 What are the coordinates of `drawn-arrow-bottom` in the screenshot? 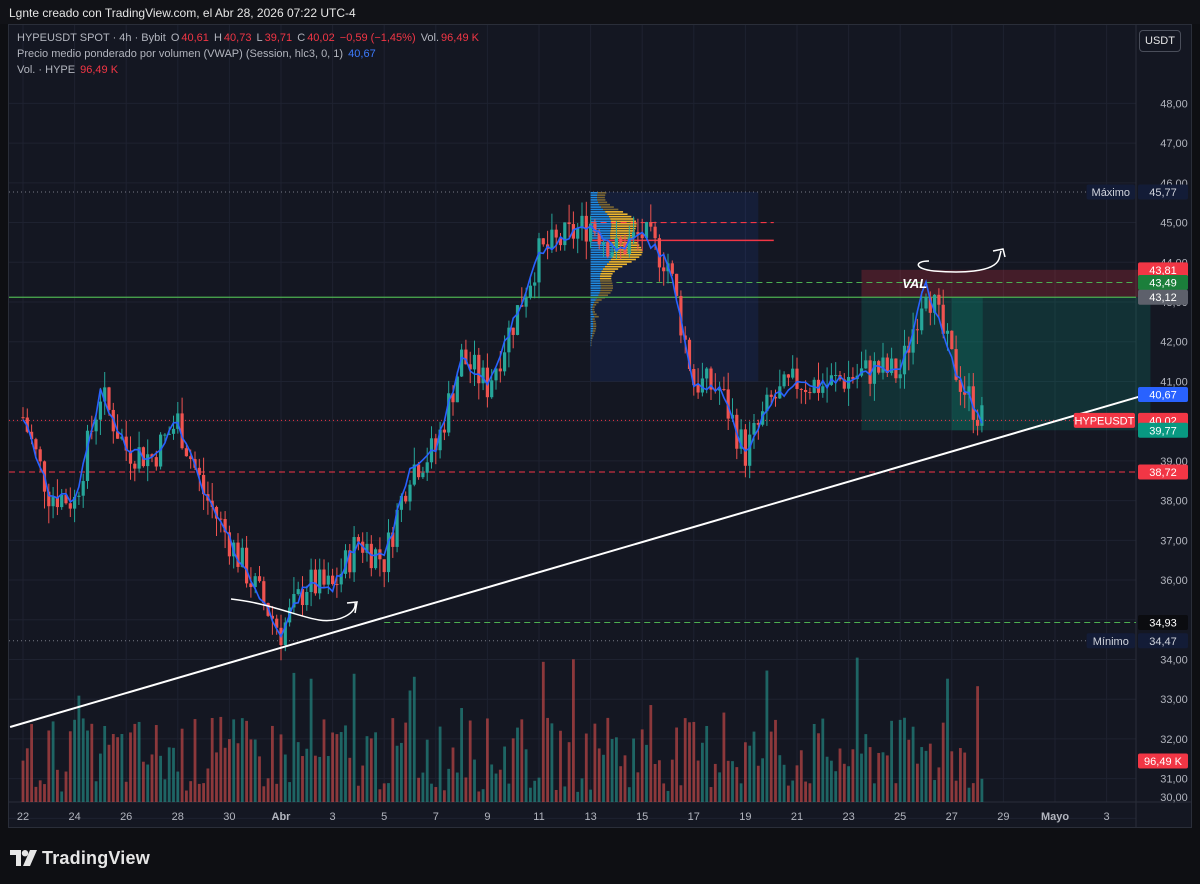 It's located at (294, 610).